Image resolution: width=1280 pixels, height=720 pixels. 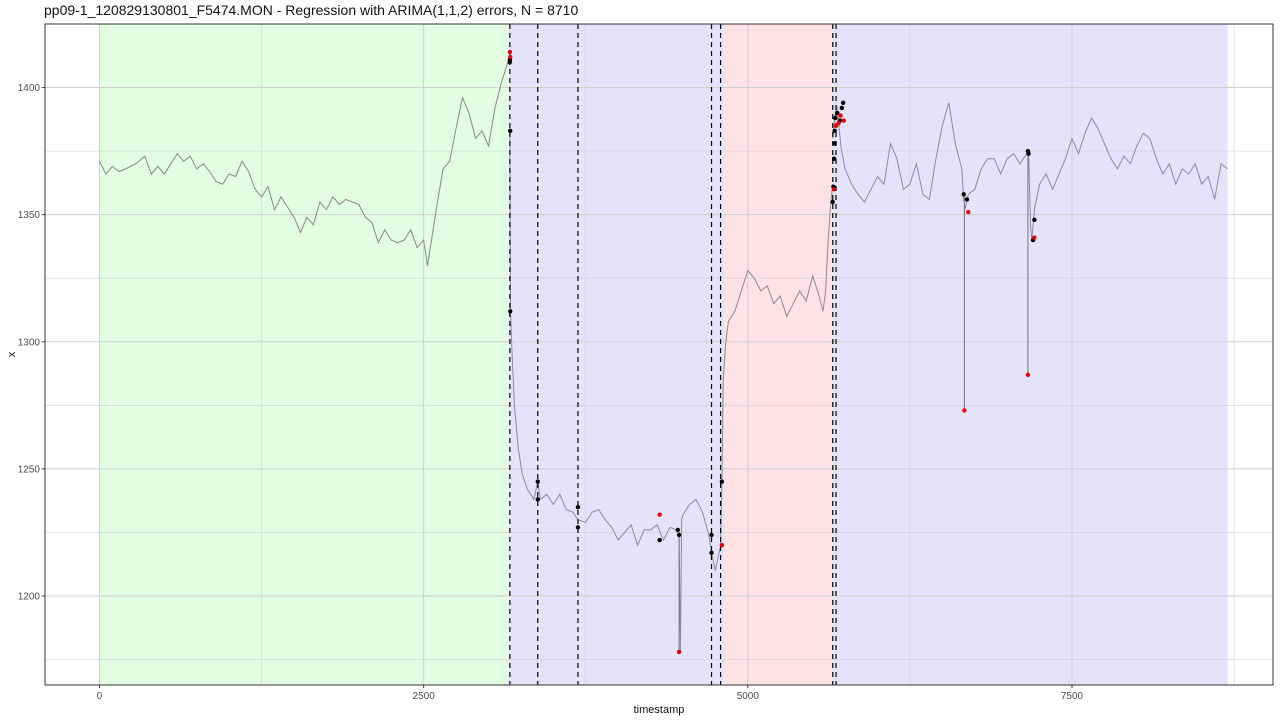 I want to click on y-tick-label: 1250, so click(x=29, y=469).